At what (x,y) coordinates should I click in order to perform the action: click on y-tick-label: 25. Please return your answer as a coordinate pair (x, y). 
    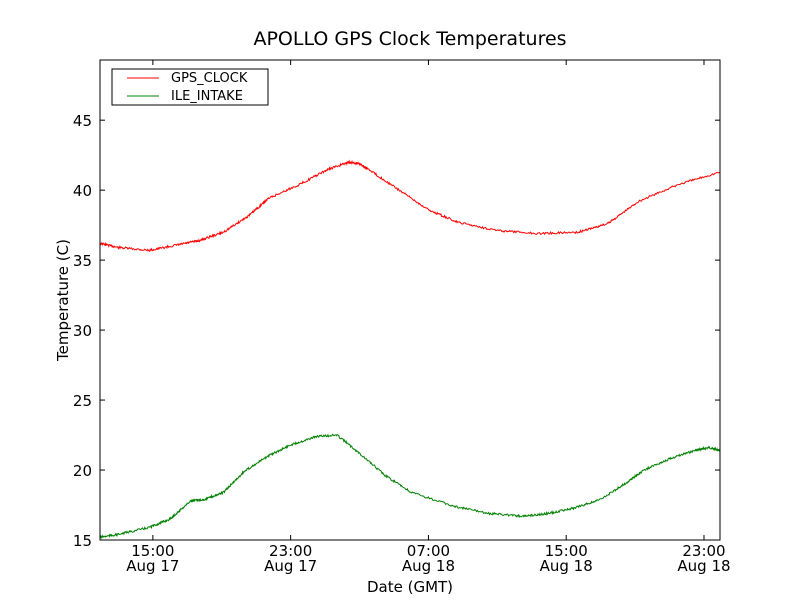
    Looking at the image, I should click on (82, 401).